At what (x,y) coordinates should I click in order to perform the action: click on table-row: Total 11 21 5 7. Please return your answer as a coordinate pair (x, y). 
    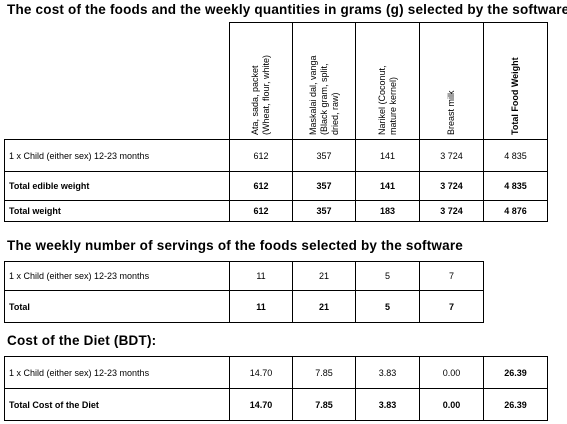
    Looking at the image, I should click on (244, 306).